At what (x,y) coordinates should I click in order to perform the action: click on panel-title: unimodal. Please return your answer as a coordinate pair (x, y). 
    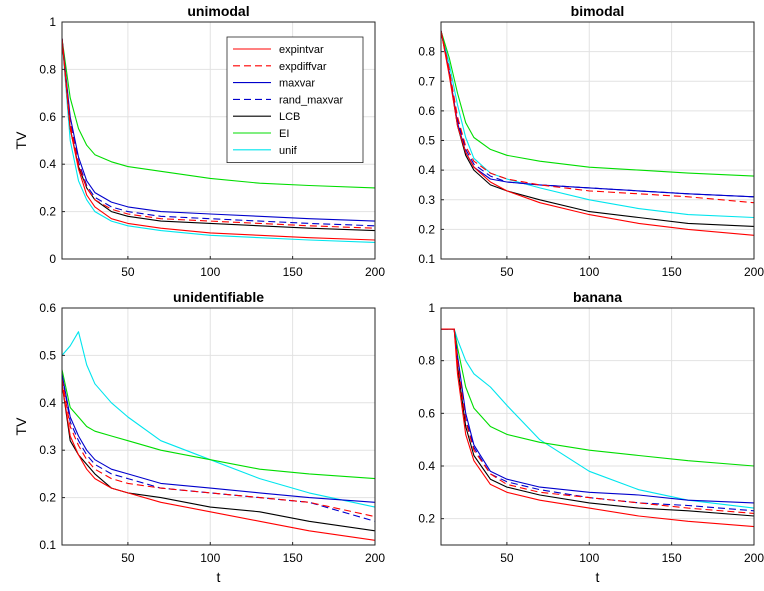
    Looking at the image, I should click on (218, 11).